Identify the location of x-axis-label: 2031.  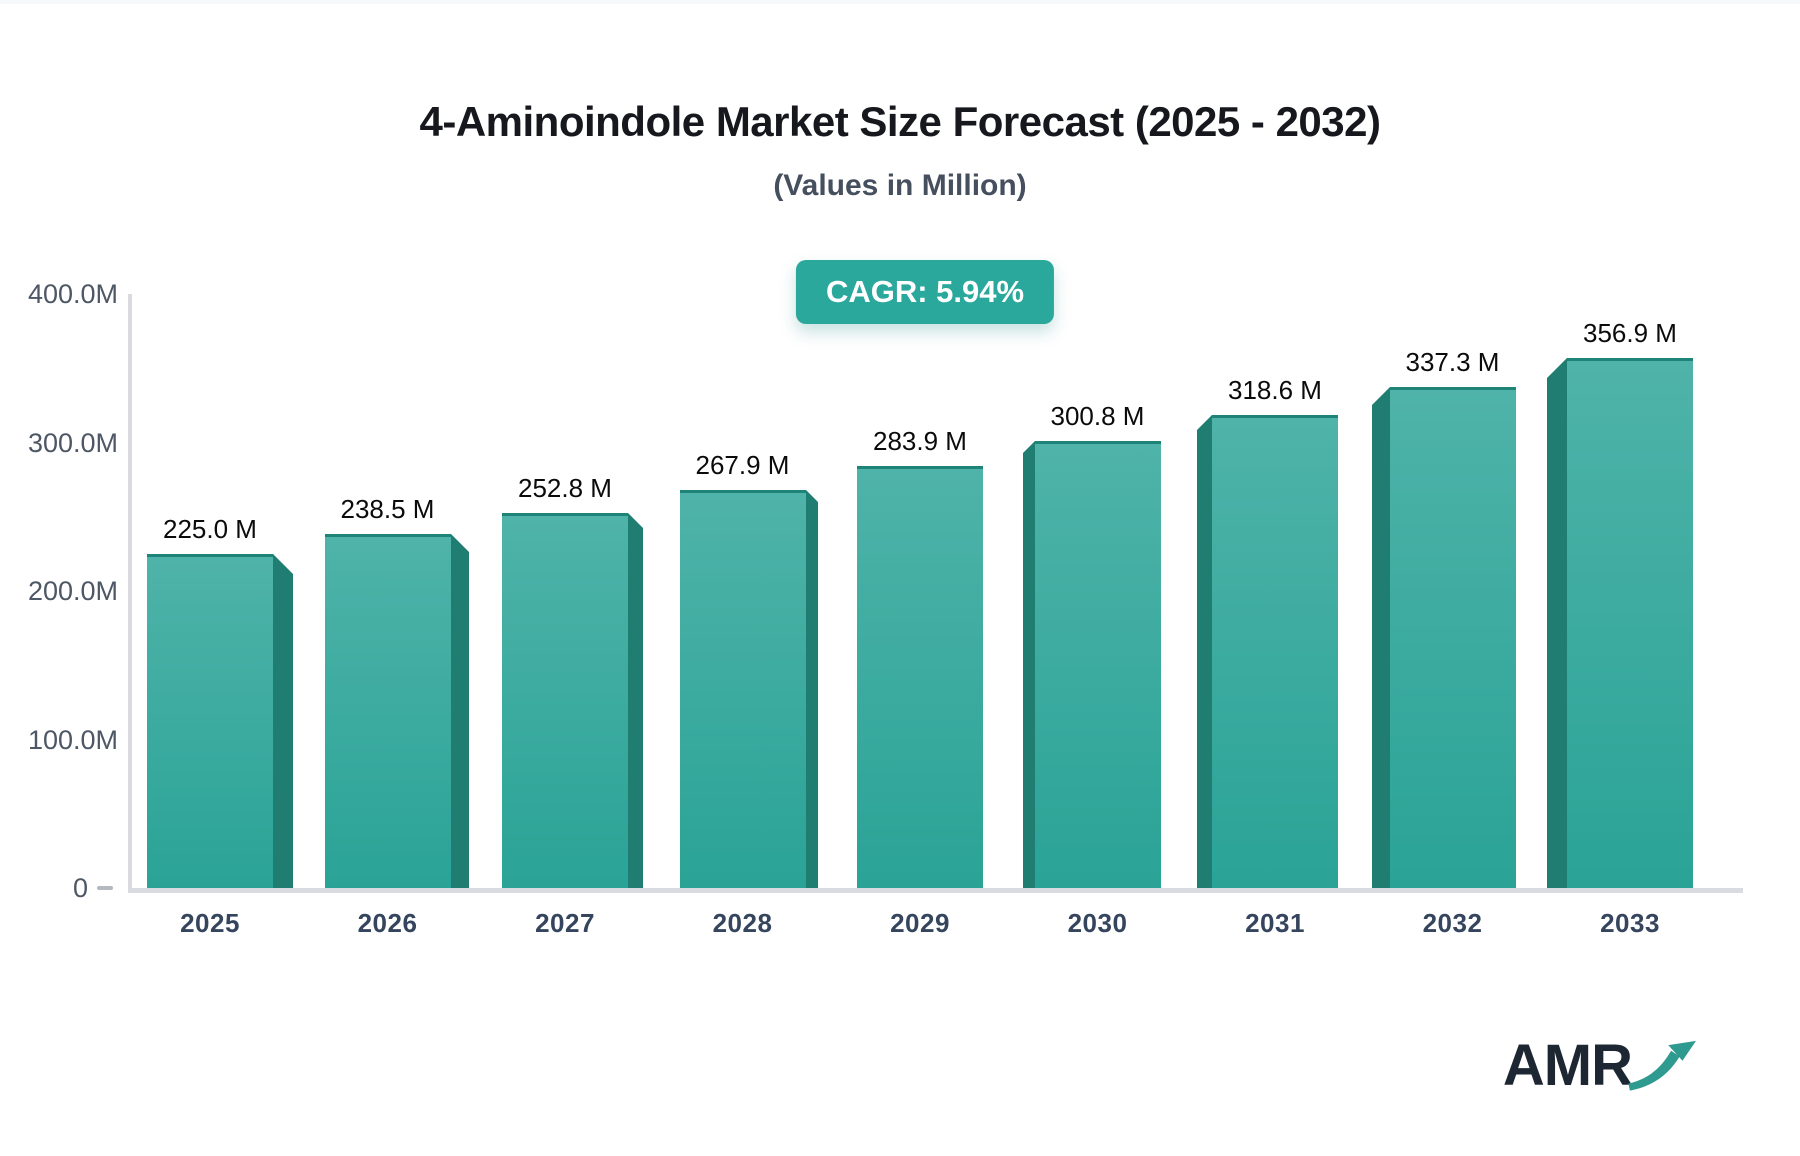
(1275, 923).